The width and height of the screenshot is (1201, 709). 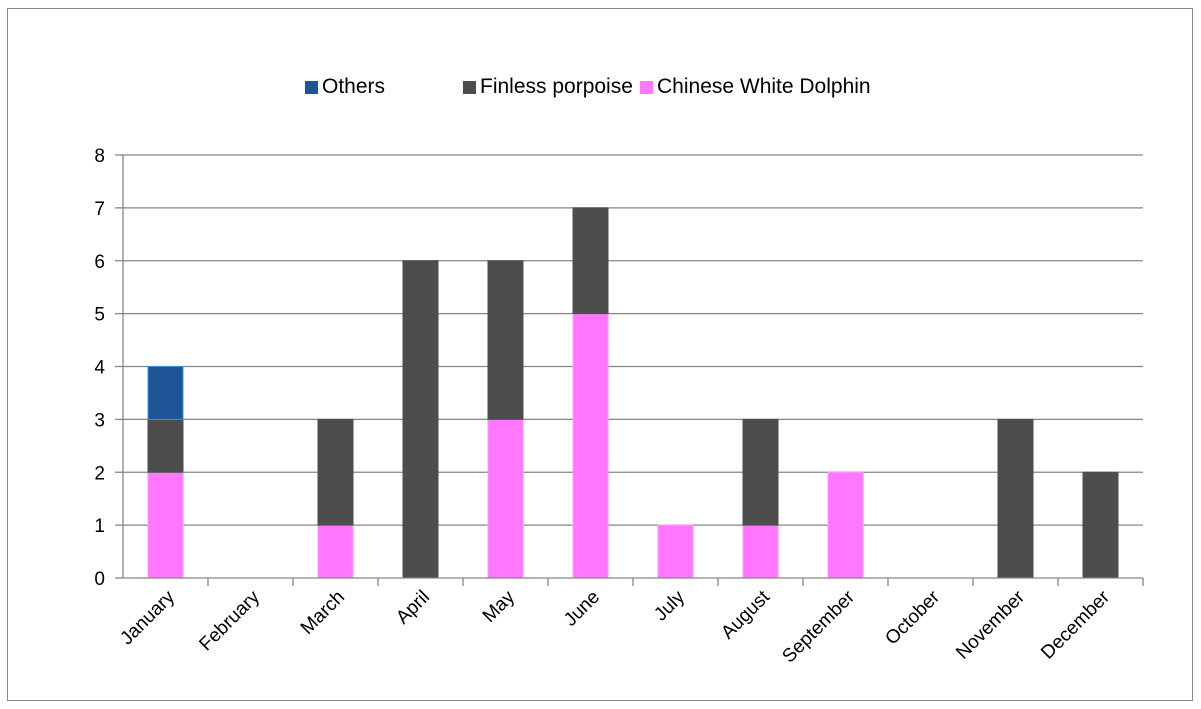 What do you see at coordinates (818, 626) in the screenshot?
I see `x-category-label: September` at bounding box center [818, 626].